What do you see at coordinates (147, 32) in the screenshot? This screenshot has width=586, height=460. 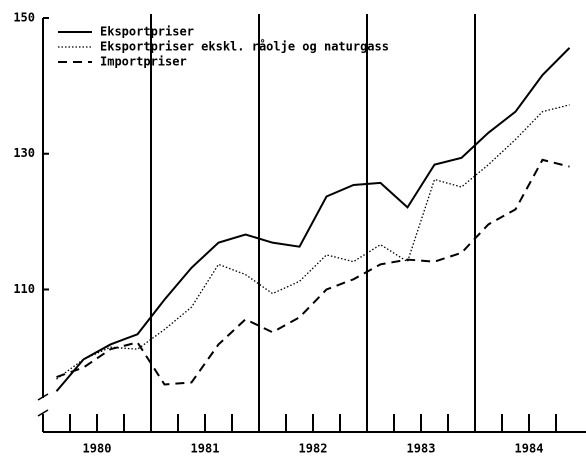 I see `legend-label: Eksportpriser` at bounding box center [147, 32].